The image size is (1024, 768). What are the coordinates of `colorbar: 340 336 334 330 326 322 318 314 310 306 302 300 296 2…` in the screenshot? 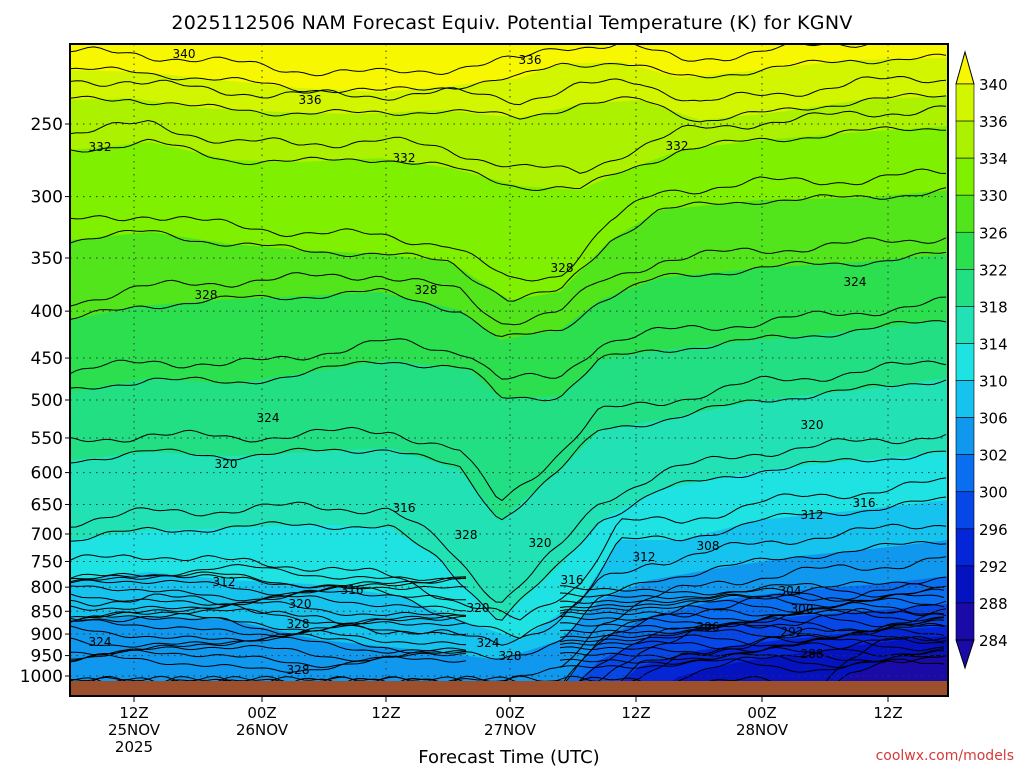 It's located at (981, 360).